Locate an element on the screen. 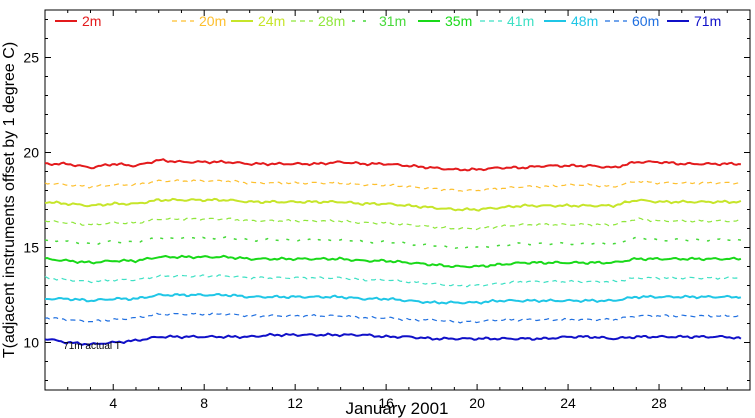 The height and width of the screenshot is (418, 755). x-tick-label: 20 is located at coordinates (477, 403).